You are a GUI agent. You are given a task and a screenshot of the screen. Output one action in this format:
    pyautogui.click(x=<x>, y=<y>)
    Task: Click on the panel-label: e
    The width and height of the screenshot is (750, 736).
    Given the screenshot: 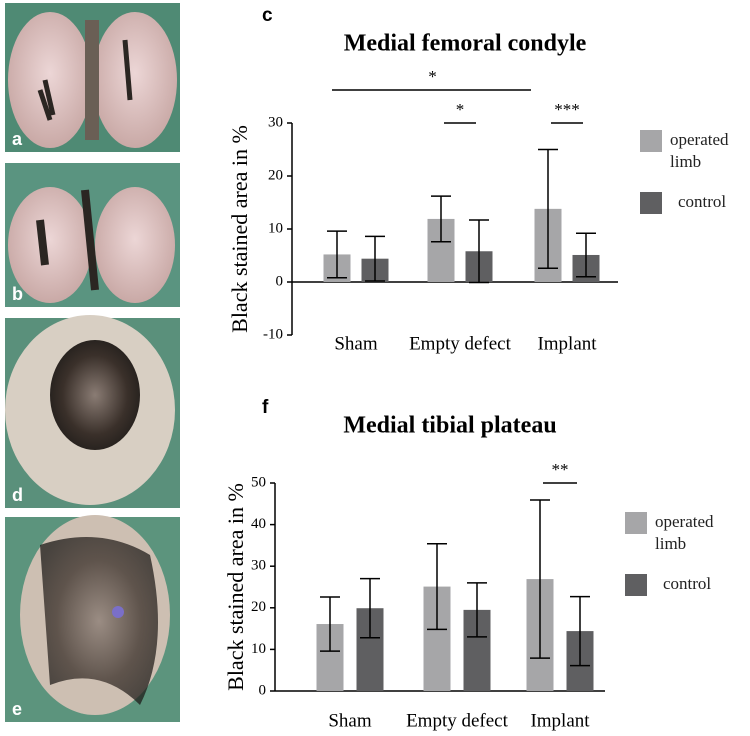 What is the action you would take?
    pyautogui.click(x=17, y=709)
    